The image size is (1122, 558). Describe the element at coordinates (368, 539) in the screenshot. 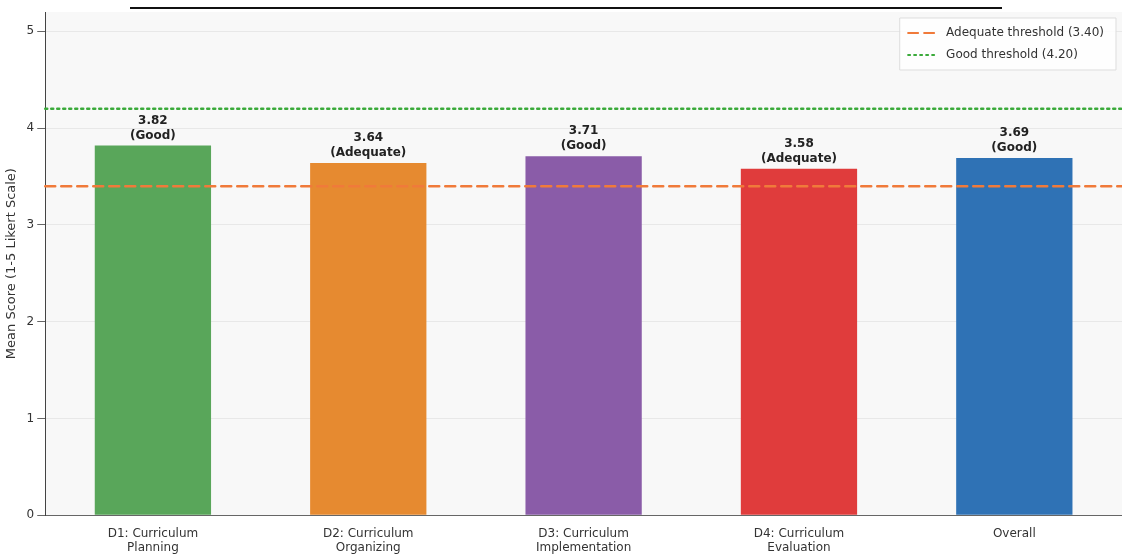

I see `x-tick-label: D2: Curriculum Organizing` at that location.